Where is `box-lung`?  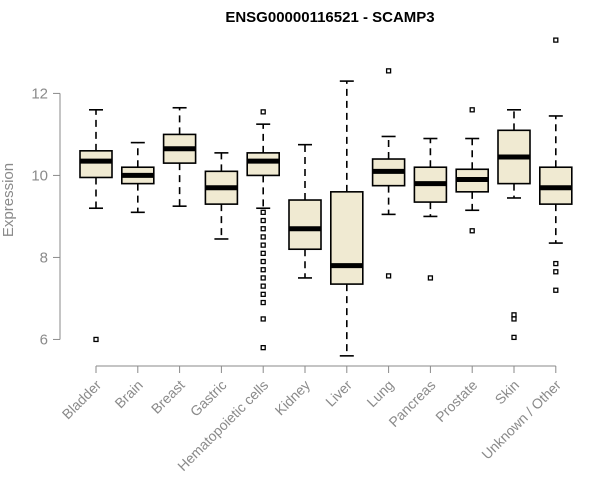 box-lung is located at coordinates (388, 173).